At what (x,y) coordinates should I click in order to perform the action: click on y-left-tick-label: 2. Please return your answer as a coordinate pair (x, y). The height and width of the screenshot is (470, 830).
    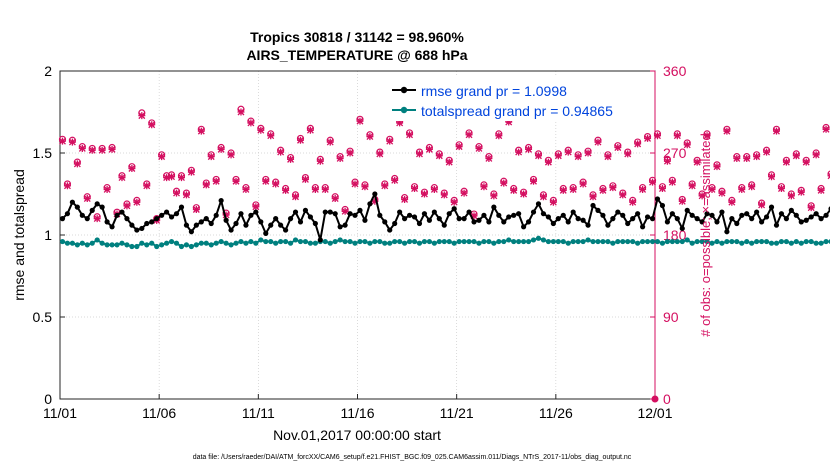
    Looking at the image, I should click on (48, 71).